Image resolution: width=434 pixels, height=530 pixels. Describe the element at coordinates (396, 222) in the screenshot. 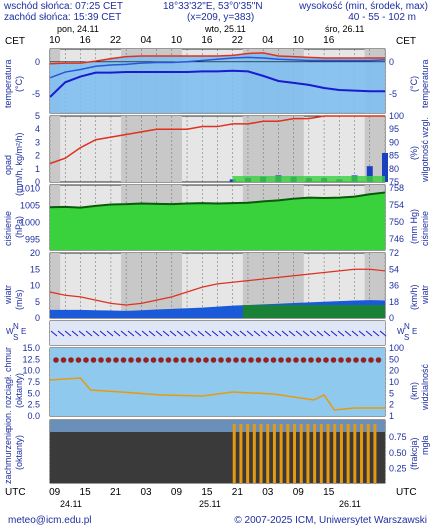

I see `pressure-tick-right-2: 750` at that location.